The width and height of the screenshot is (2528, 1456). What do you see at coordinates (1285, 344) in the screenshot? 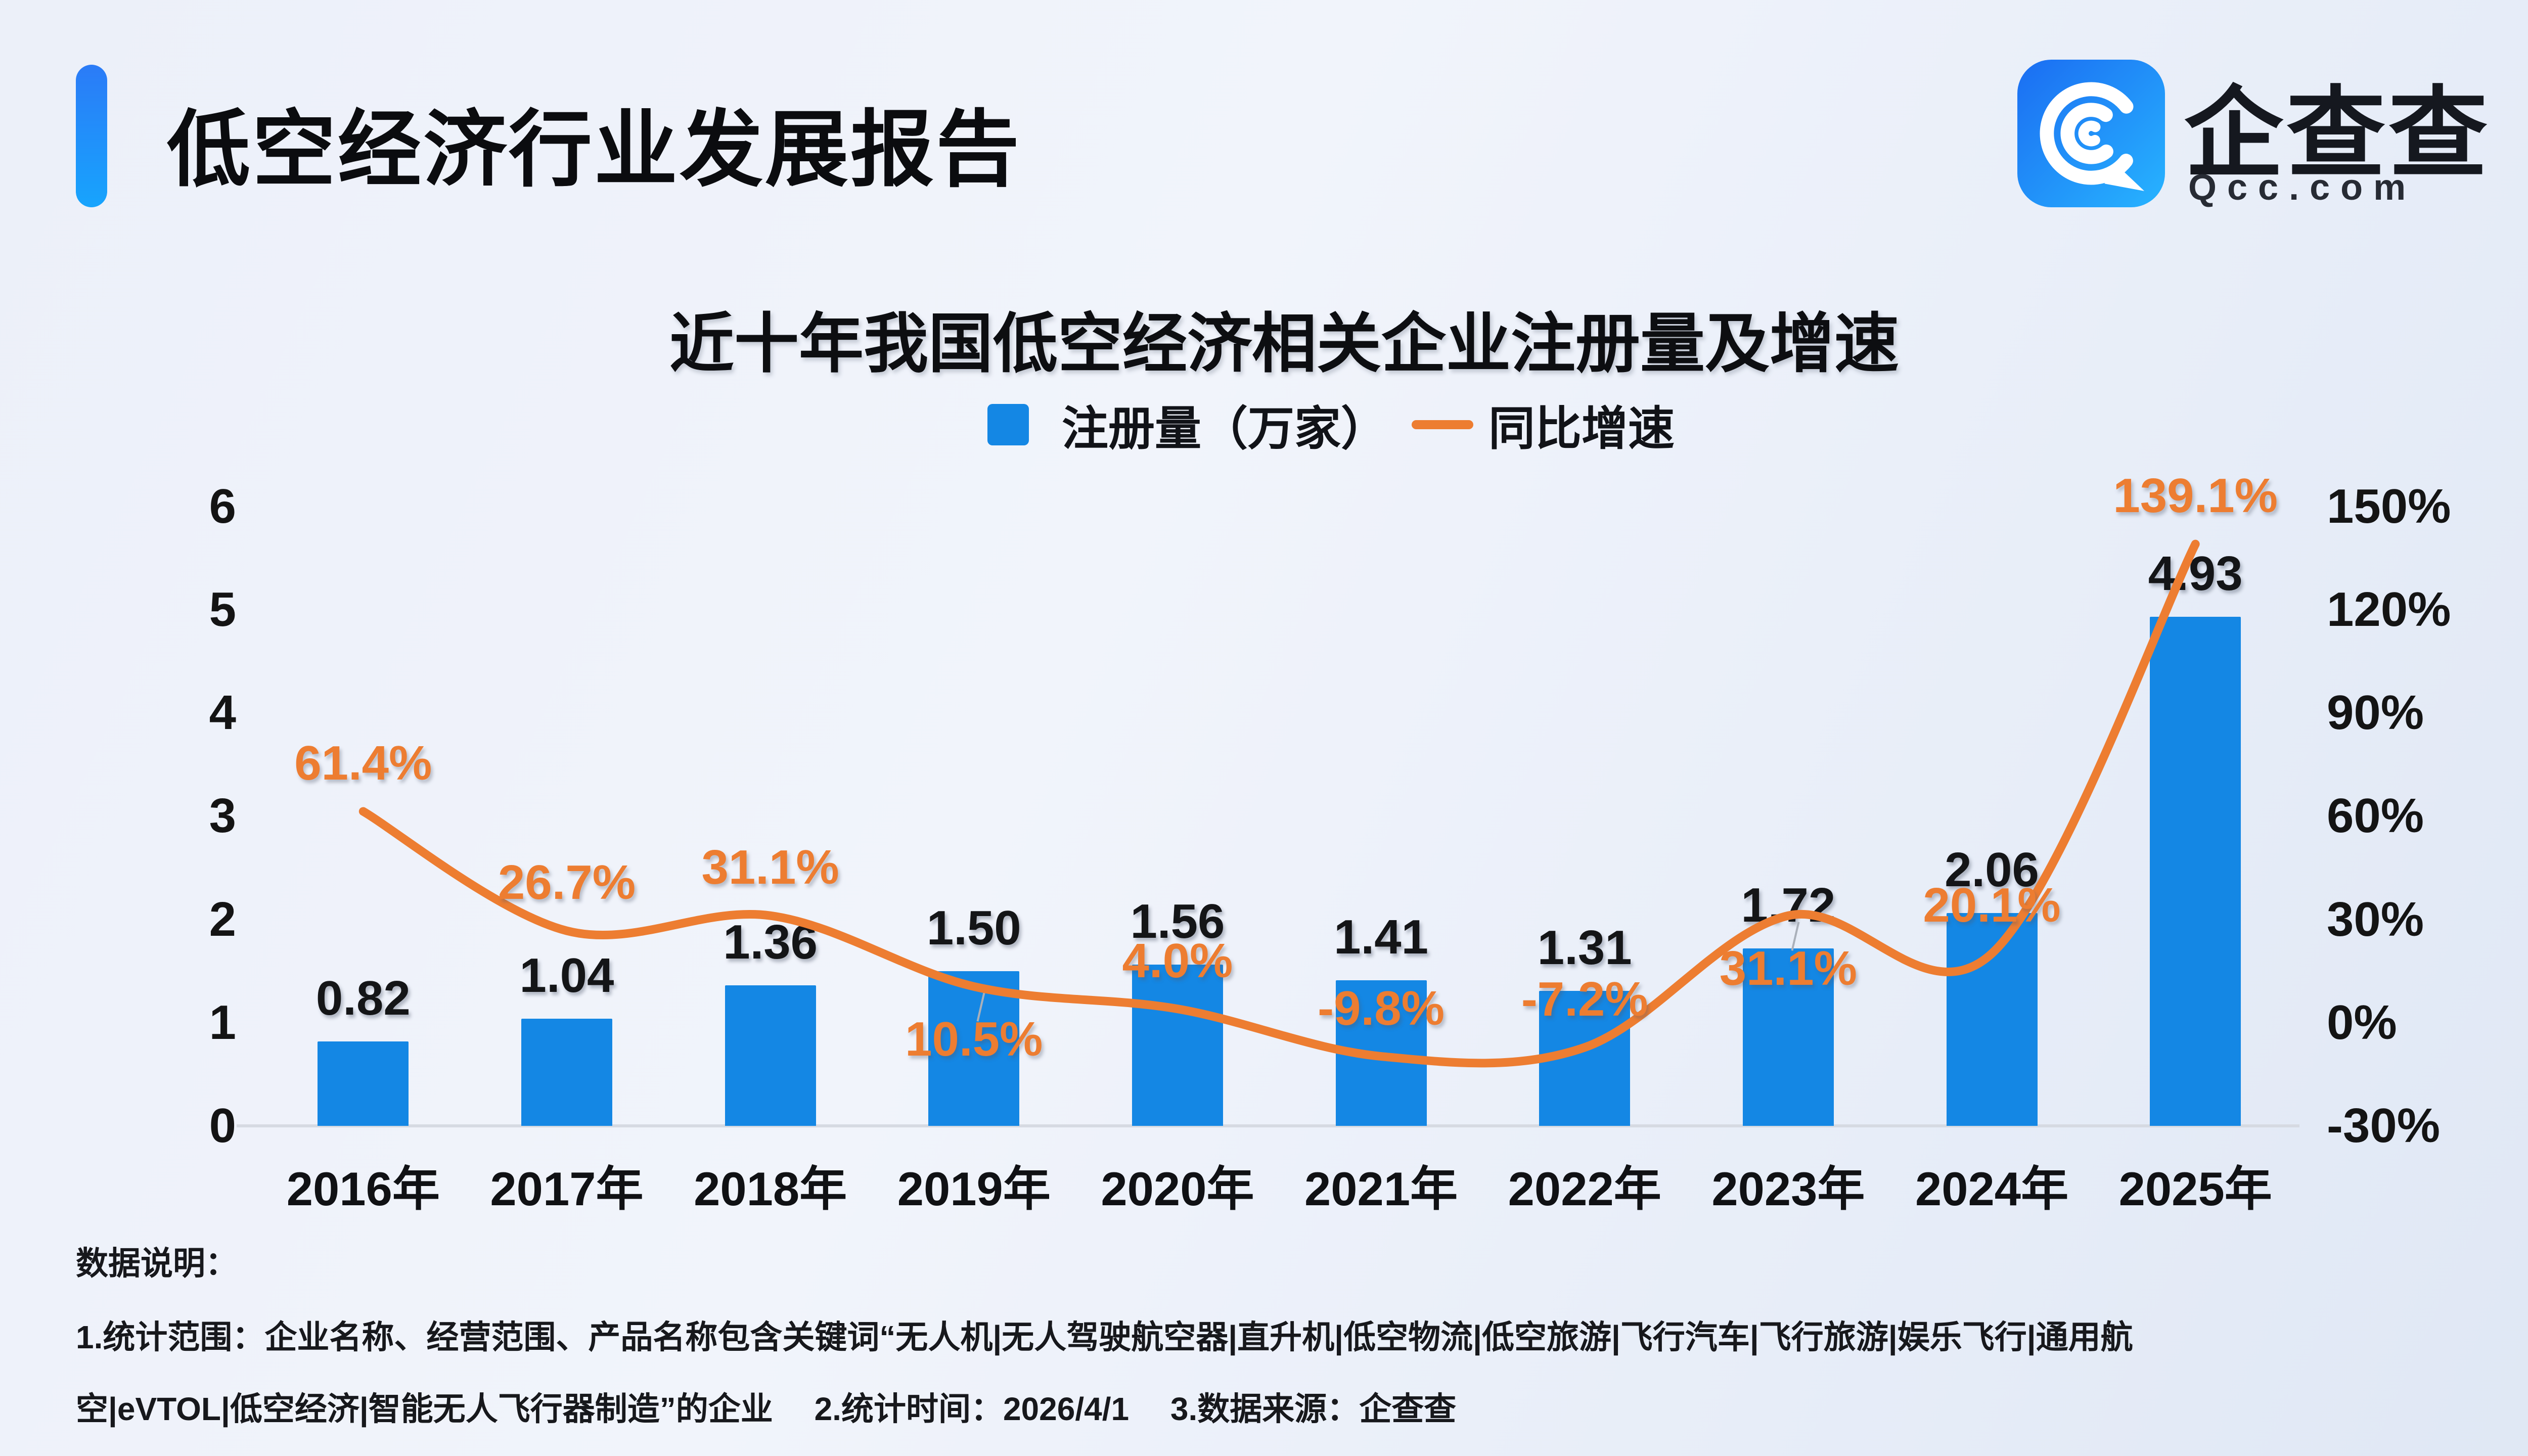
I see `chart-title: 近十年我国低空经济相关企业注册量及增速` at bounding box center [1285, 344].